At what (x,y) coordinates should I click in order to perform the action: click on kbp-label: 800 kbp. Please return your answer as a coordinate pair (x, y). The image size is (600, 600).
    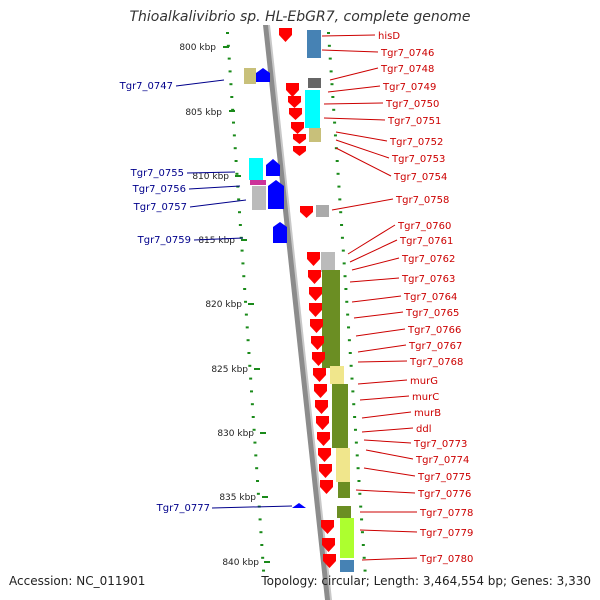
    Looking at the image, I should click on (197, 48).